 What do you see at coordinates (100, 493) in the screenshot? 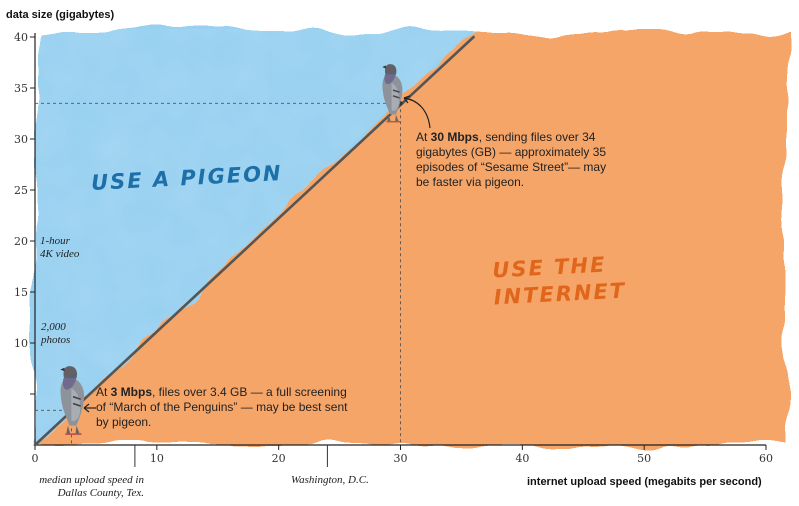
I see `x-marker-line: Dallas County, Tex.` at bounding box center [100, 493].